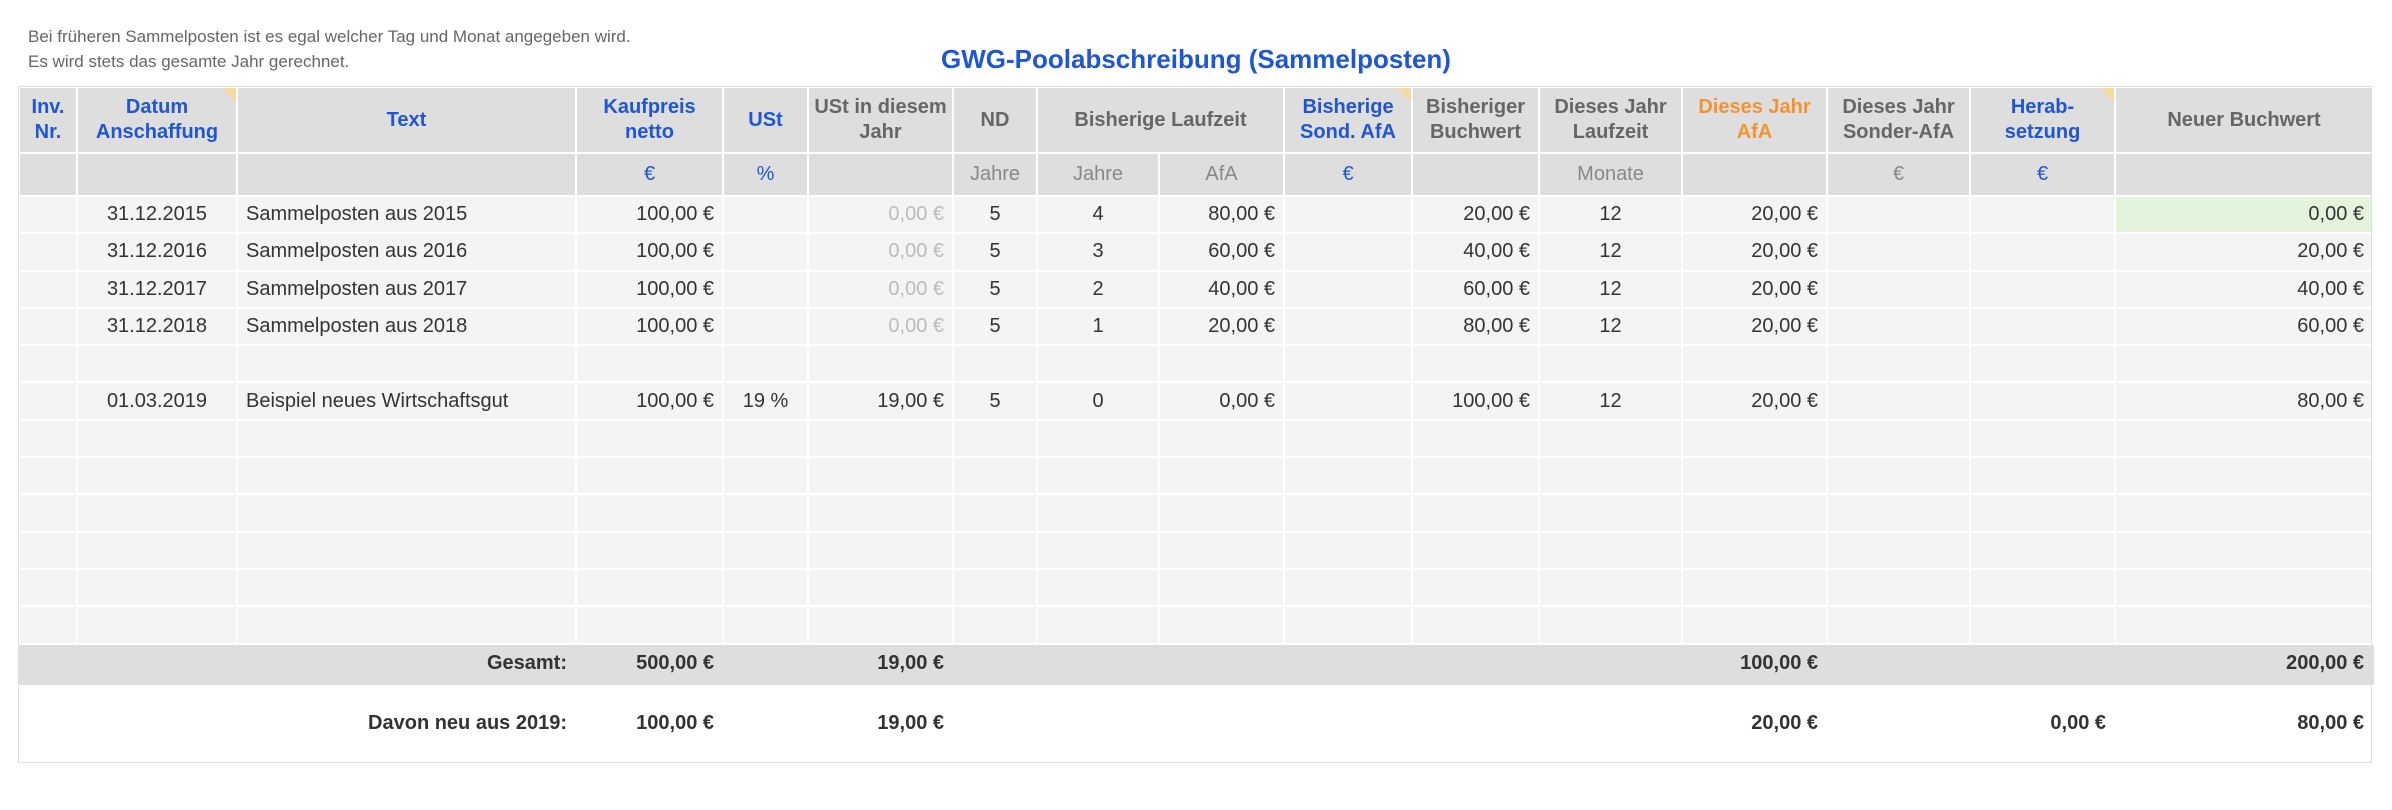  I want to click on comment-marker-icon, so click(1404, 95).